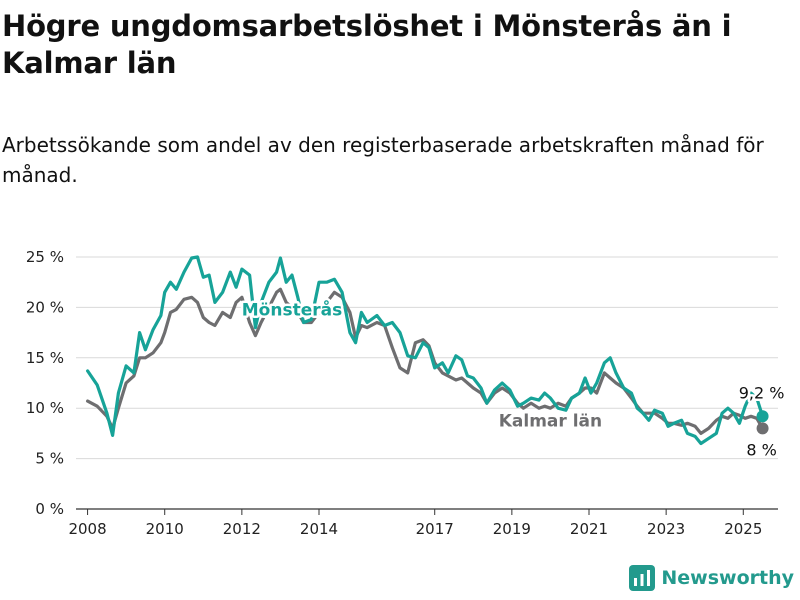  I want to click on end-label-monsteras-text: 9,2 %, so click(762, 392).